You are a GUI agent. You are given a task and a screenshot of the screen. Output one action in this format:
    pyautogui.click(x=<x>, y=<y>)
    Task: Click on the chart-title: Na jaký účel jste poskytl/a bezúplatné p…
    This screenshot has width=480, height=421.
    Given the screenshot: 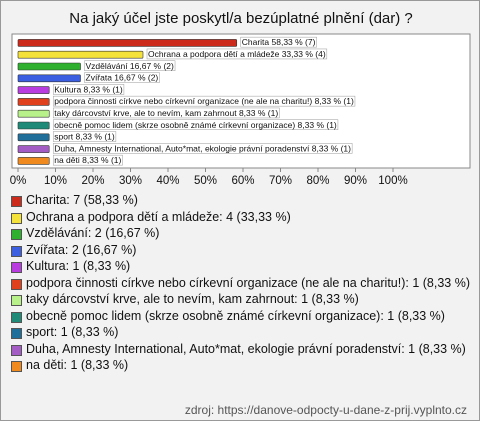 What is the action you would take?
    pyautogui.click(x=241, y=18)
    